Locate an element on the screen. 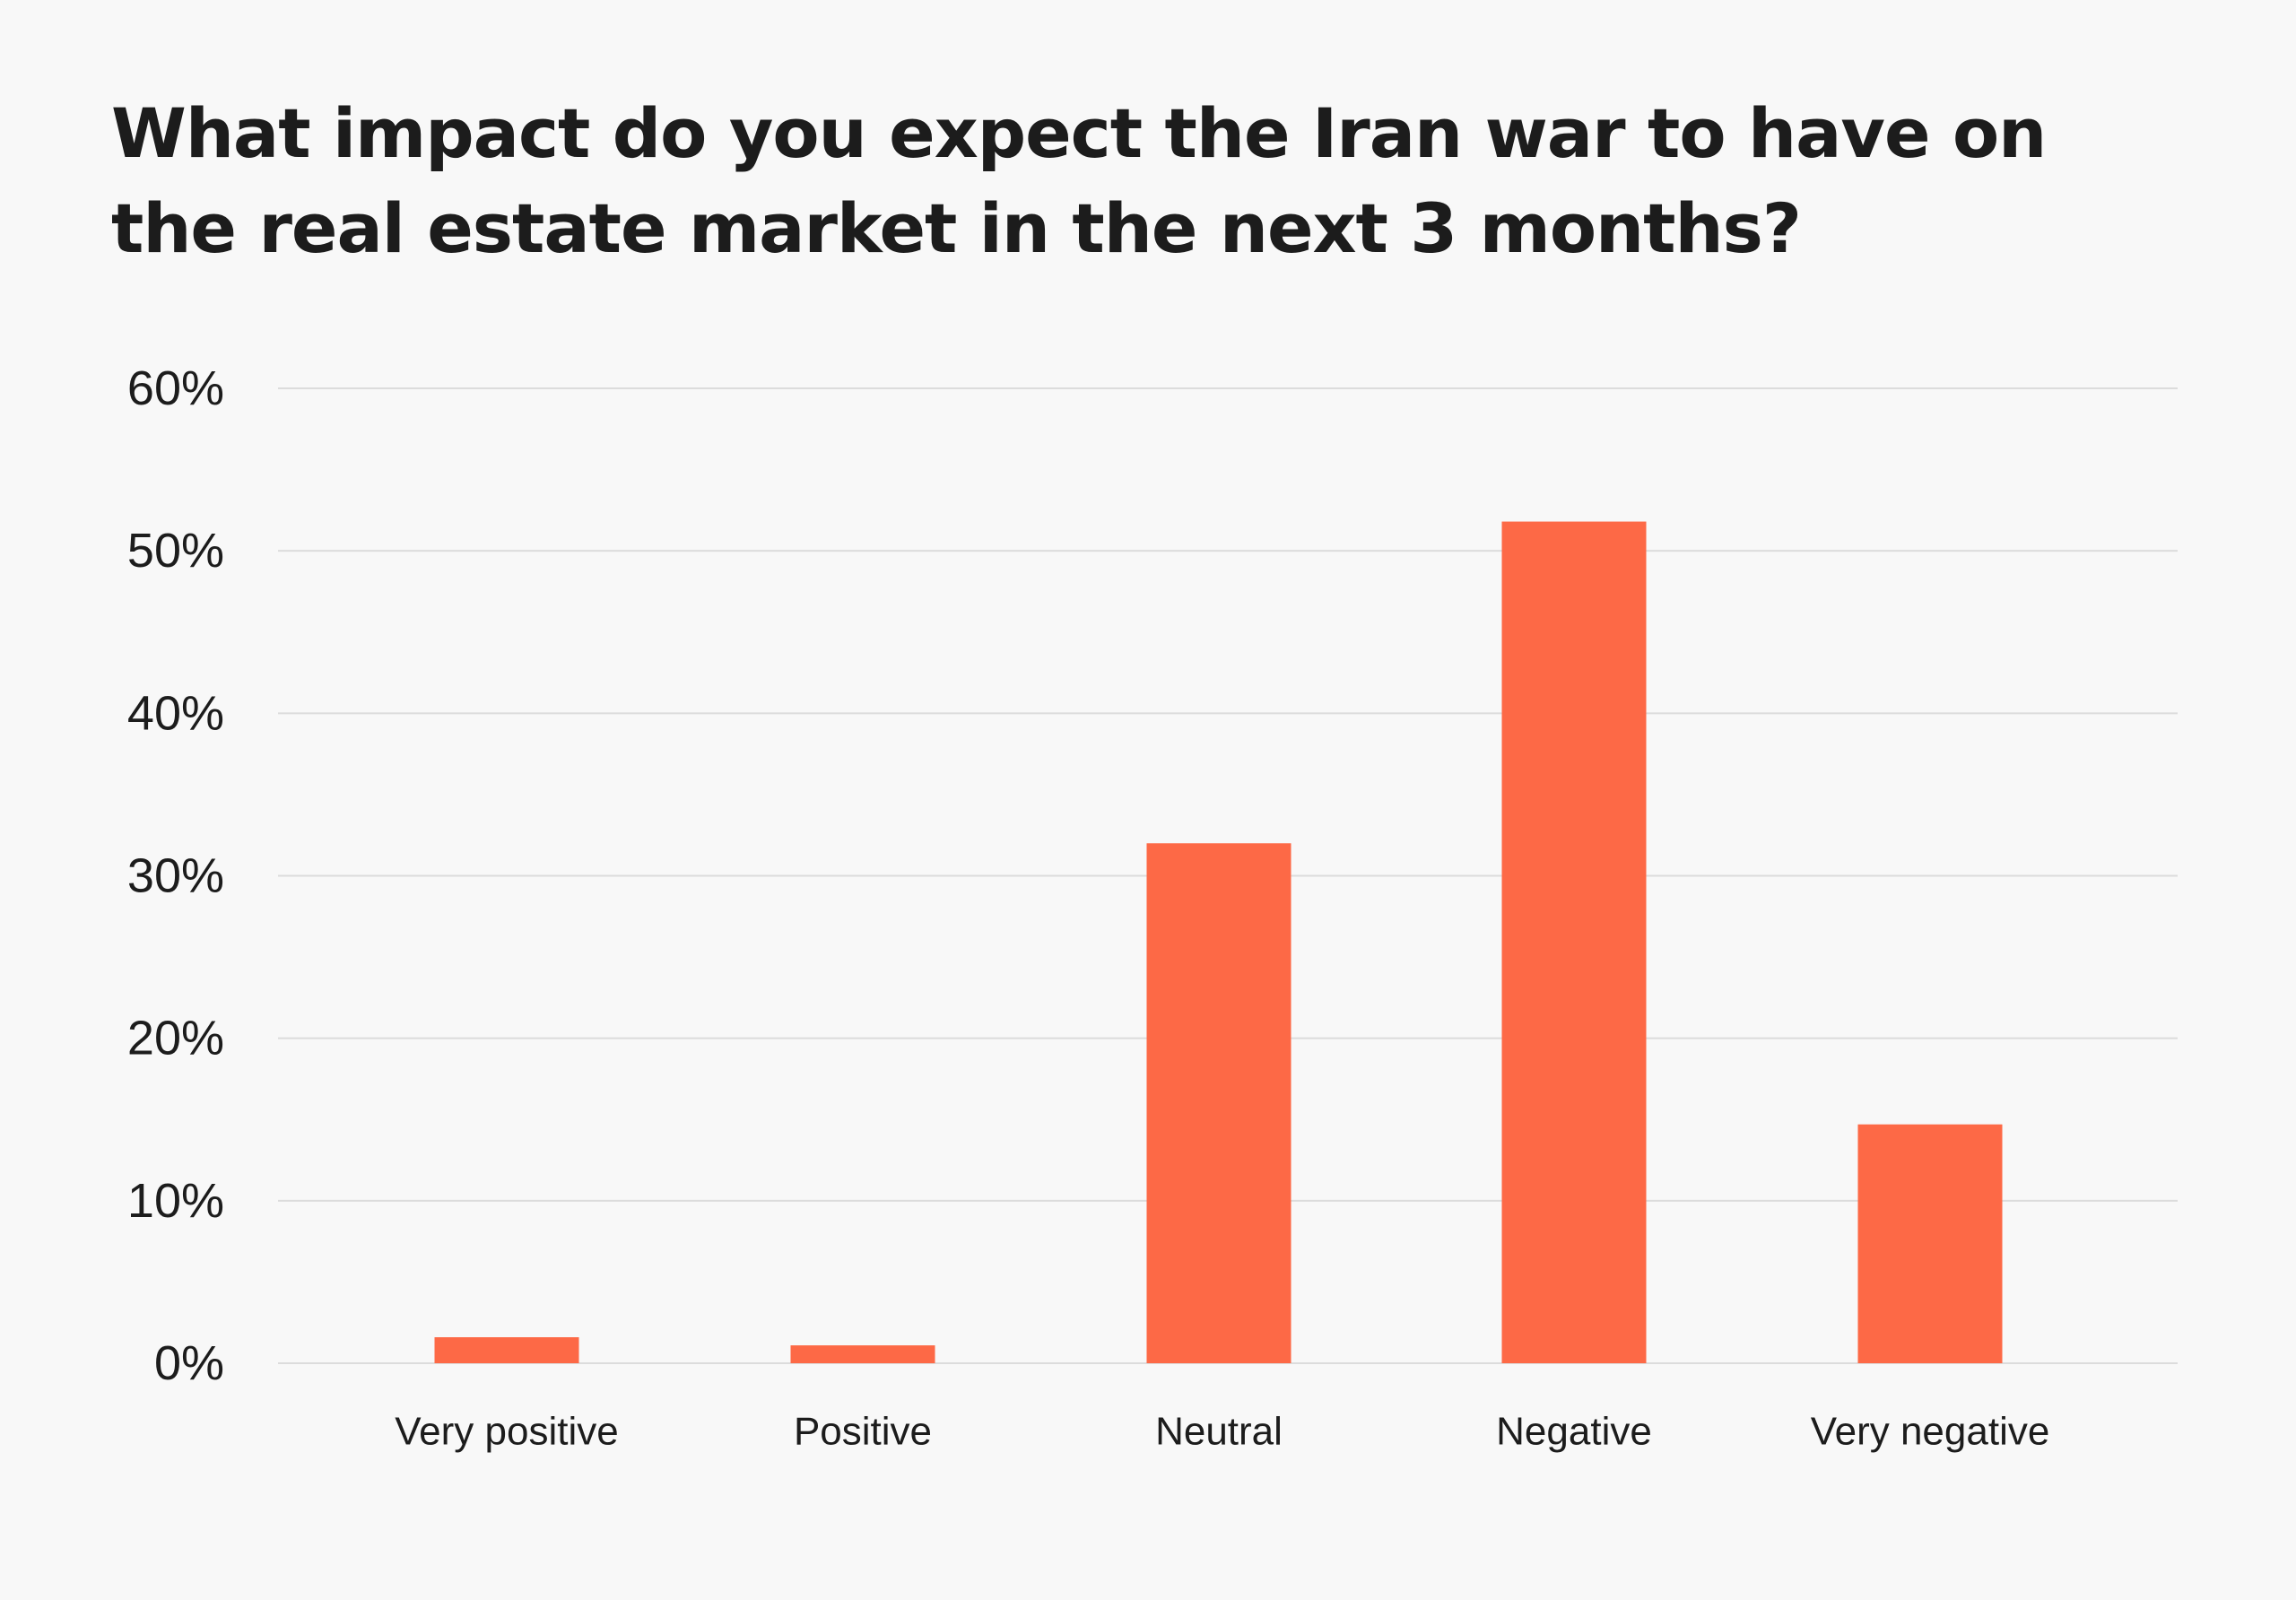 The width and height of the screenshot is (2296, 1600). bar-very-positive is located at coordinates (506, 1350).